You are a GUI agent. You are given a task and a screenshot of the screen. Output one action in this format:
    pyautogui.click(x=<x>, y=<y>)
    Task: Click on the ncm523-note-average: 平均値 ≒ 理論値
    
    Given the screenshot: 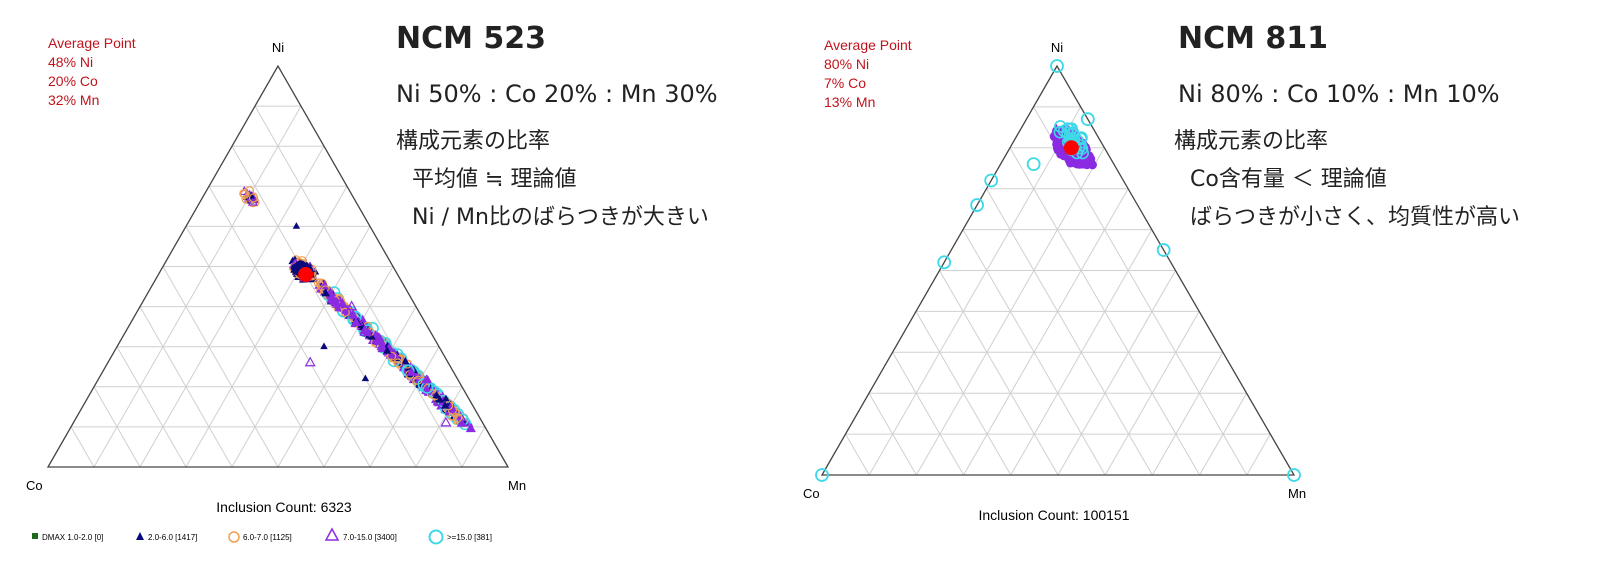 What is the action you would take?
    pyautogui.click(x=494, y=179)
    